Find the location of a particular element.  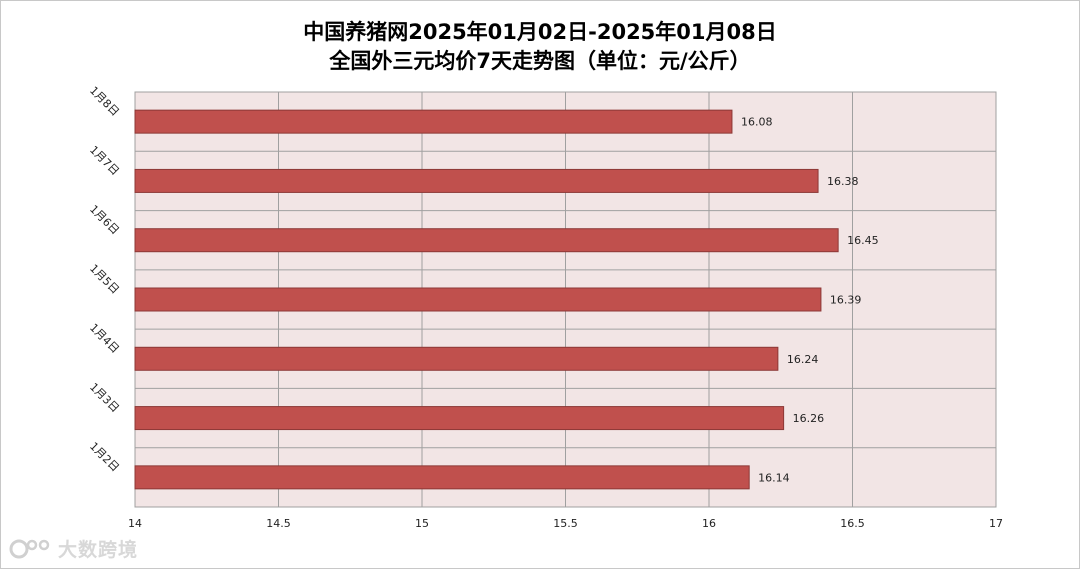

value-label: 16.45 is located at coordinates (863, 240).